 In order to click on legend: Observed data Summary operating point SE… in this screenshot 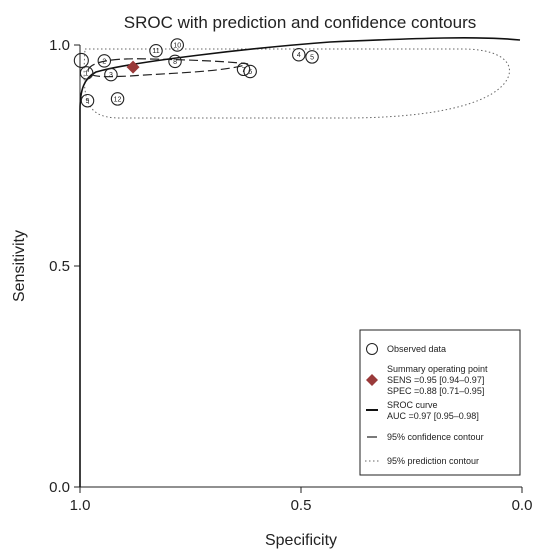, I will do `click(440, 402)`.